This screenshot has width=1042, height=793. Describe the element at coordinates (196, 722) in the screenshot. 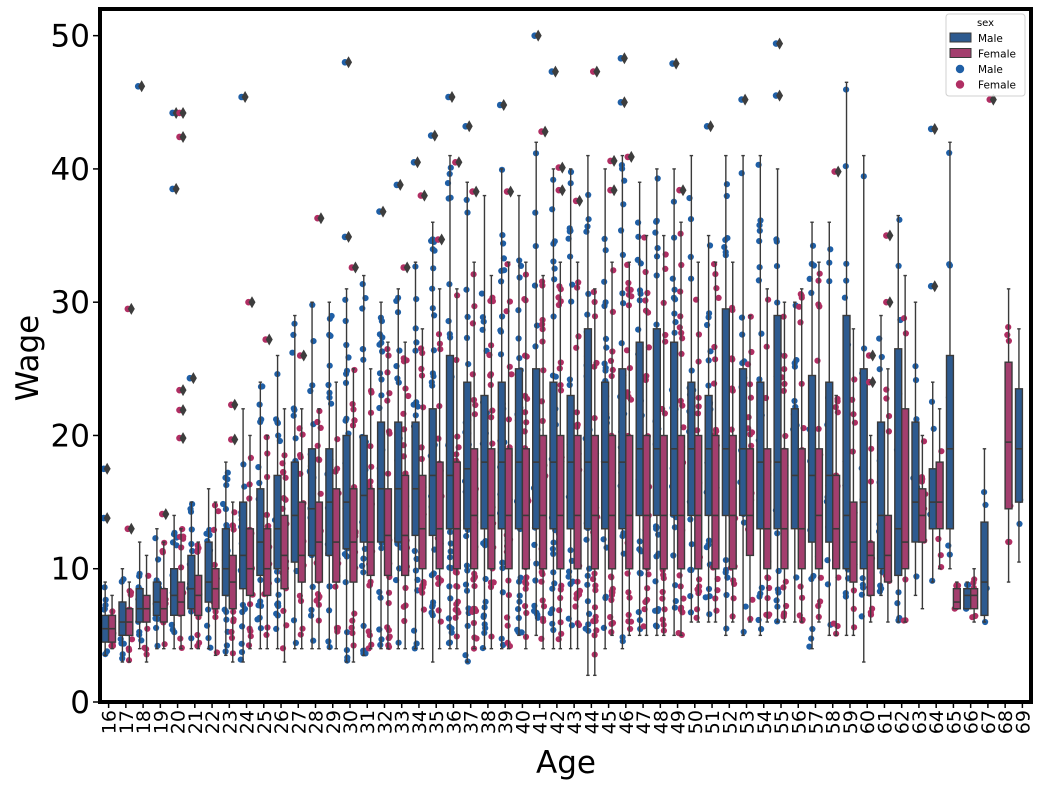

I see `x-tick-label: 21` at that location.